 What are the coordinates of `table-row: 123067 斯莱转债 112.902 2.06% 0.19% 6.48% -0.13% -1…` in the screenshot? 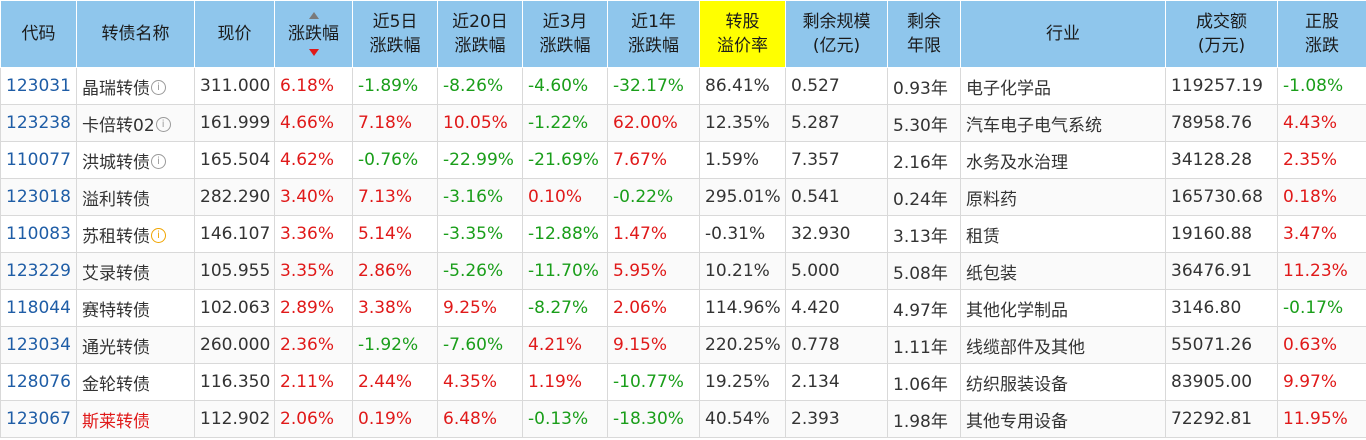 It's located at (683, 419).